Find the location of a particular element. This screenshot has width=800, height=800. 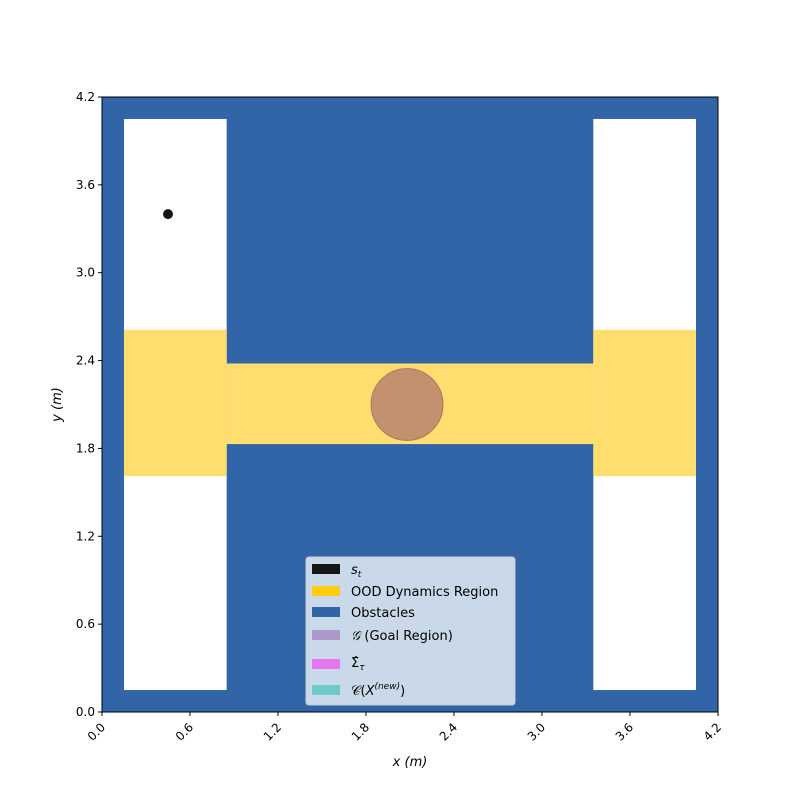

legend-label-obstacles: Obstacles is located at coordinates (383, 613).